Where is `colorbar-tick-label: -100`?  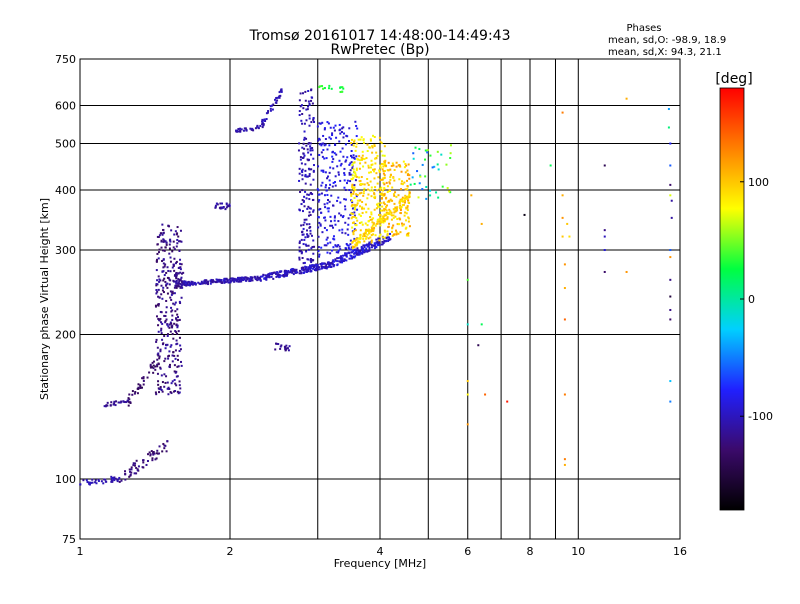 colorbar-tick-label: -100 is located at coordinates (760, 416).